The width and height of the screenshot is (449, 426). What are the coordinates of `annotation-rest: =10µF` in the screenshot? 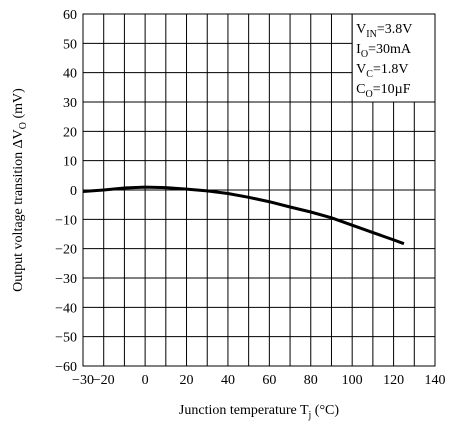 It's located at (392, 89).